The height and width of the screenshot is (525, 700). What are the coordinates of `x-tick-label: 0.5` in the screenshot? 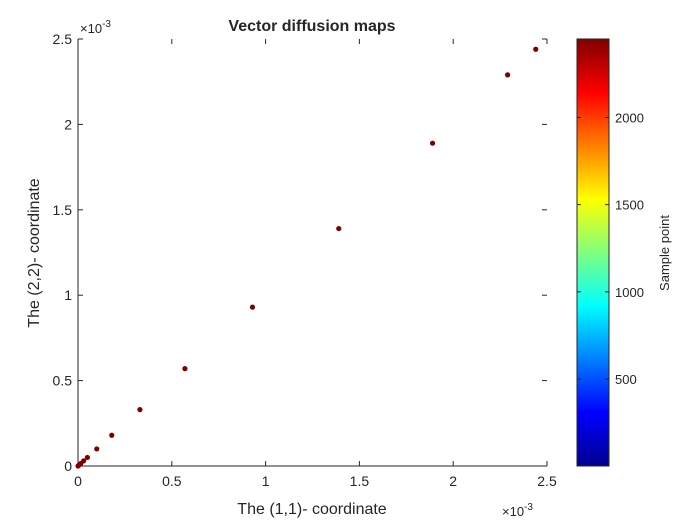 It's located at (172, 481).